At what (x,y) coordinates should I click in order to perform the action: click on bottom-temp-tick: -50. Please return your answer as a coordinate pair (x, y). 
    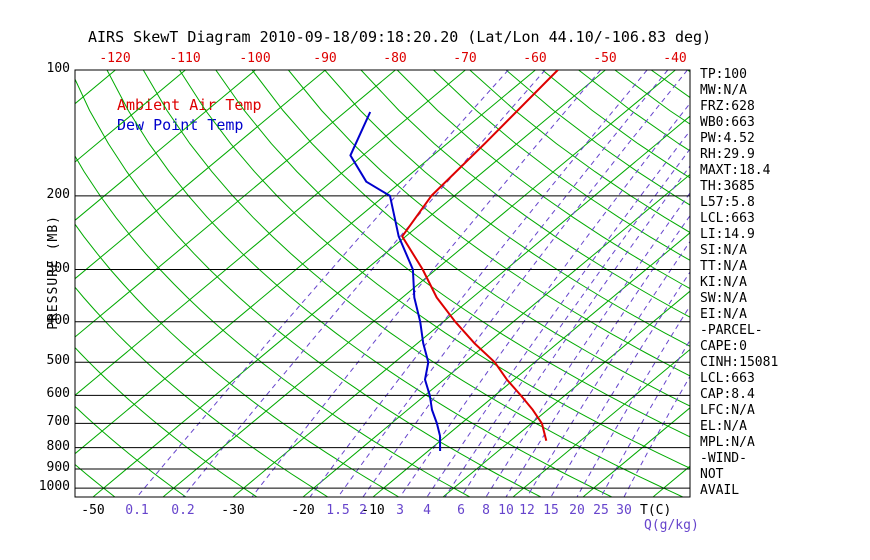
    Looking at the image, I should click on (93, 510).